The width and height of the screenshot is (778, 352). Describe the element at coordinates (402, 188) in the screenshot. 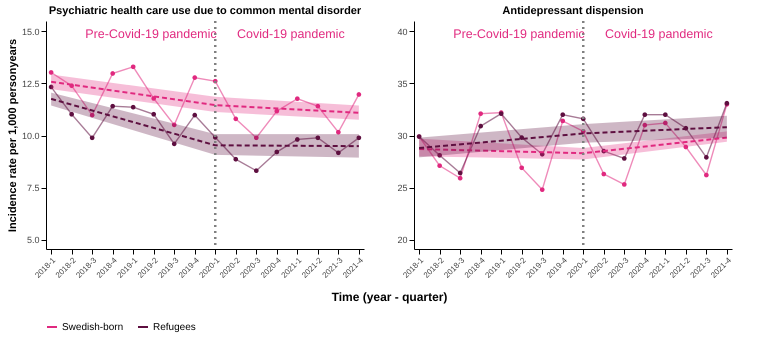

I see `y-tick-label: 25` at that location.